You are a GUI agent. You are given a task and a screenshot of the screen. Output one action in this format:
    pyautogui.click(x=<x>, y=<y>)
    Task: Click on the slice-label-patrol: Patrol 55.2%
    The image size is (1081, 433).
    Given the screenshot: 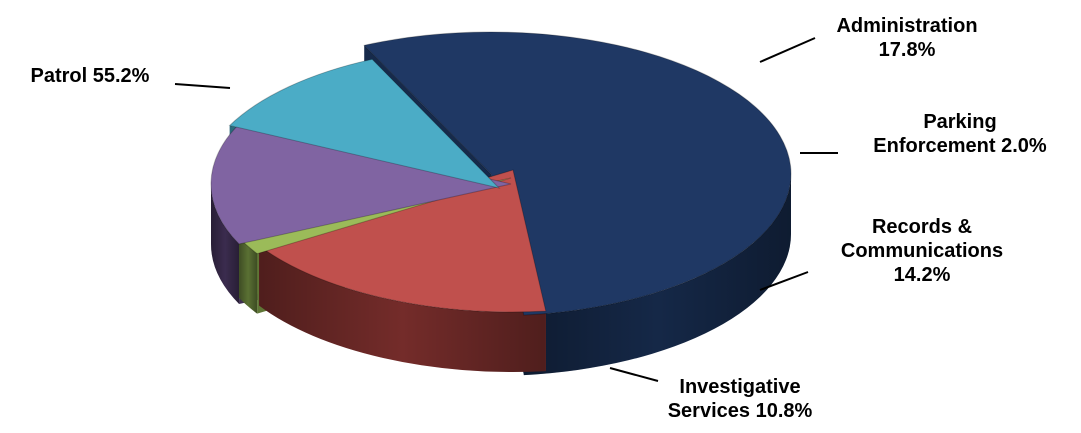 What is the action you would take?
    pyautogui.click(x=90, y=76)
    